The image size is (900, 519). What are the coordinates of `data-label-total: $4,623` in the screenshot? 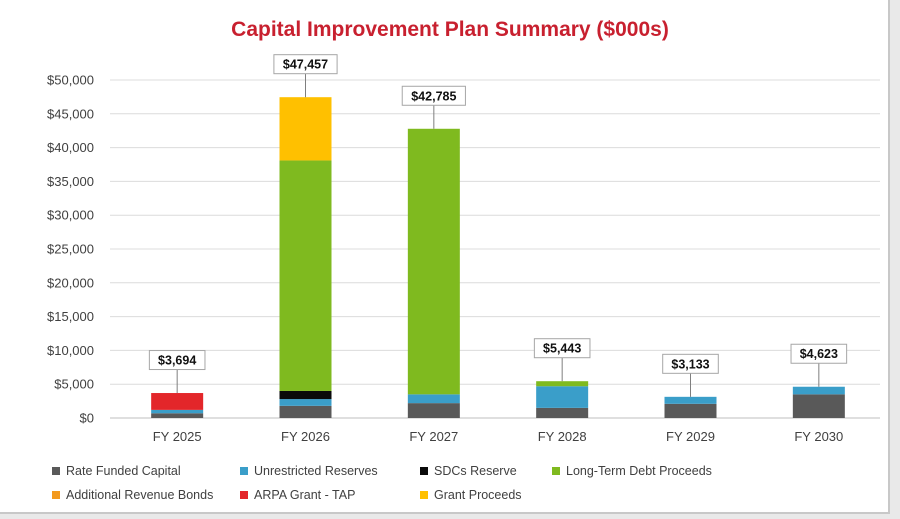 It's located at (819, 354).